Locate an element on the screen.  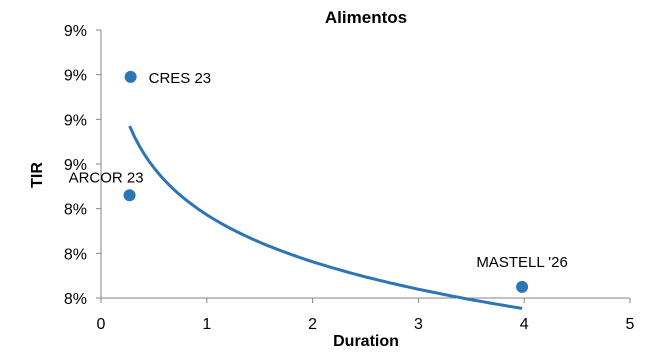
x-axis-ticks: 0 1 2 3 4 5 is located at coordinates (366, 315).